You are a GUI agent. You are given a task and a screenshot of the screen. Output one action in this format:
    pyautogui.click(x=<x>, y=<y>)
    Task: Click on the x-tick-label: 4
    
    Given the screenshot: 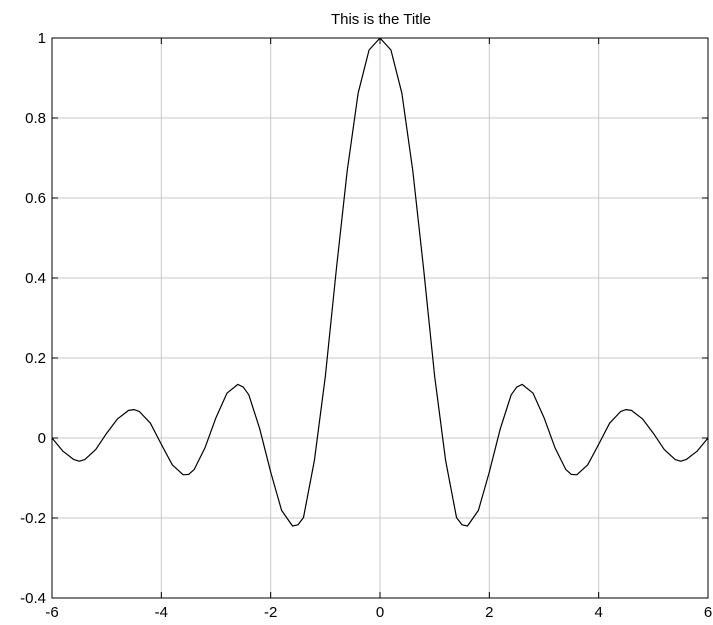 What is the action you would take?
    pyautogui.click(x=598, y=612)
    